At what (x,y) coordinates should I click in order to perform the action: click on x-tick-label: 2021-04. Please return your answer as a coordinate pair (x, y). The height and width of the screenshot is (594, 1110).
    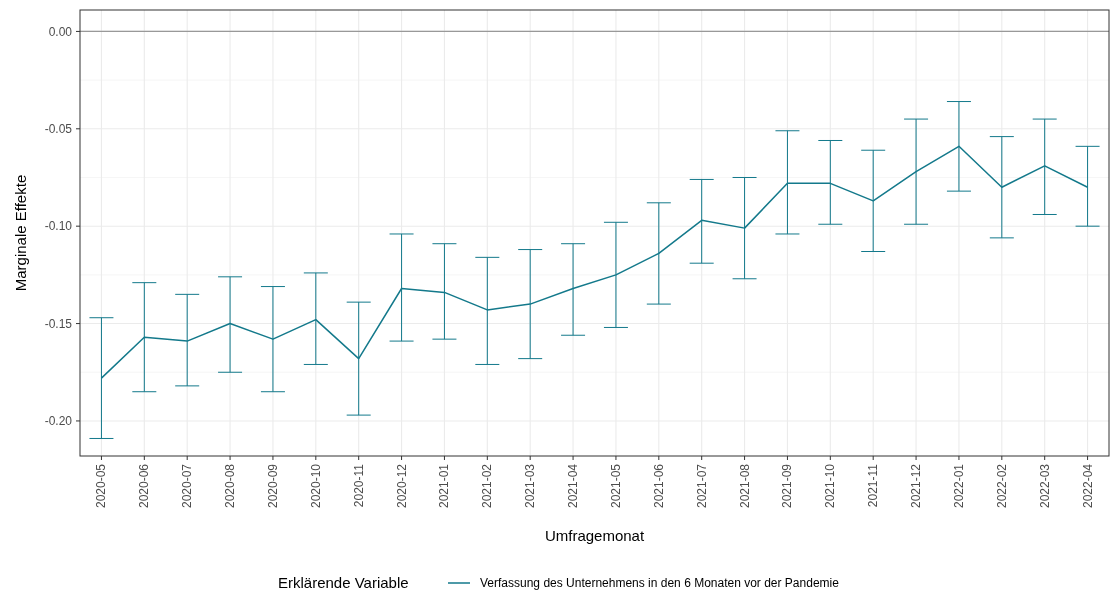
    Looking at the image, I should click on (573, 486).